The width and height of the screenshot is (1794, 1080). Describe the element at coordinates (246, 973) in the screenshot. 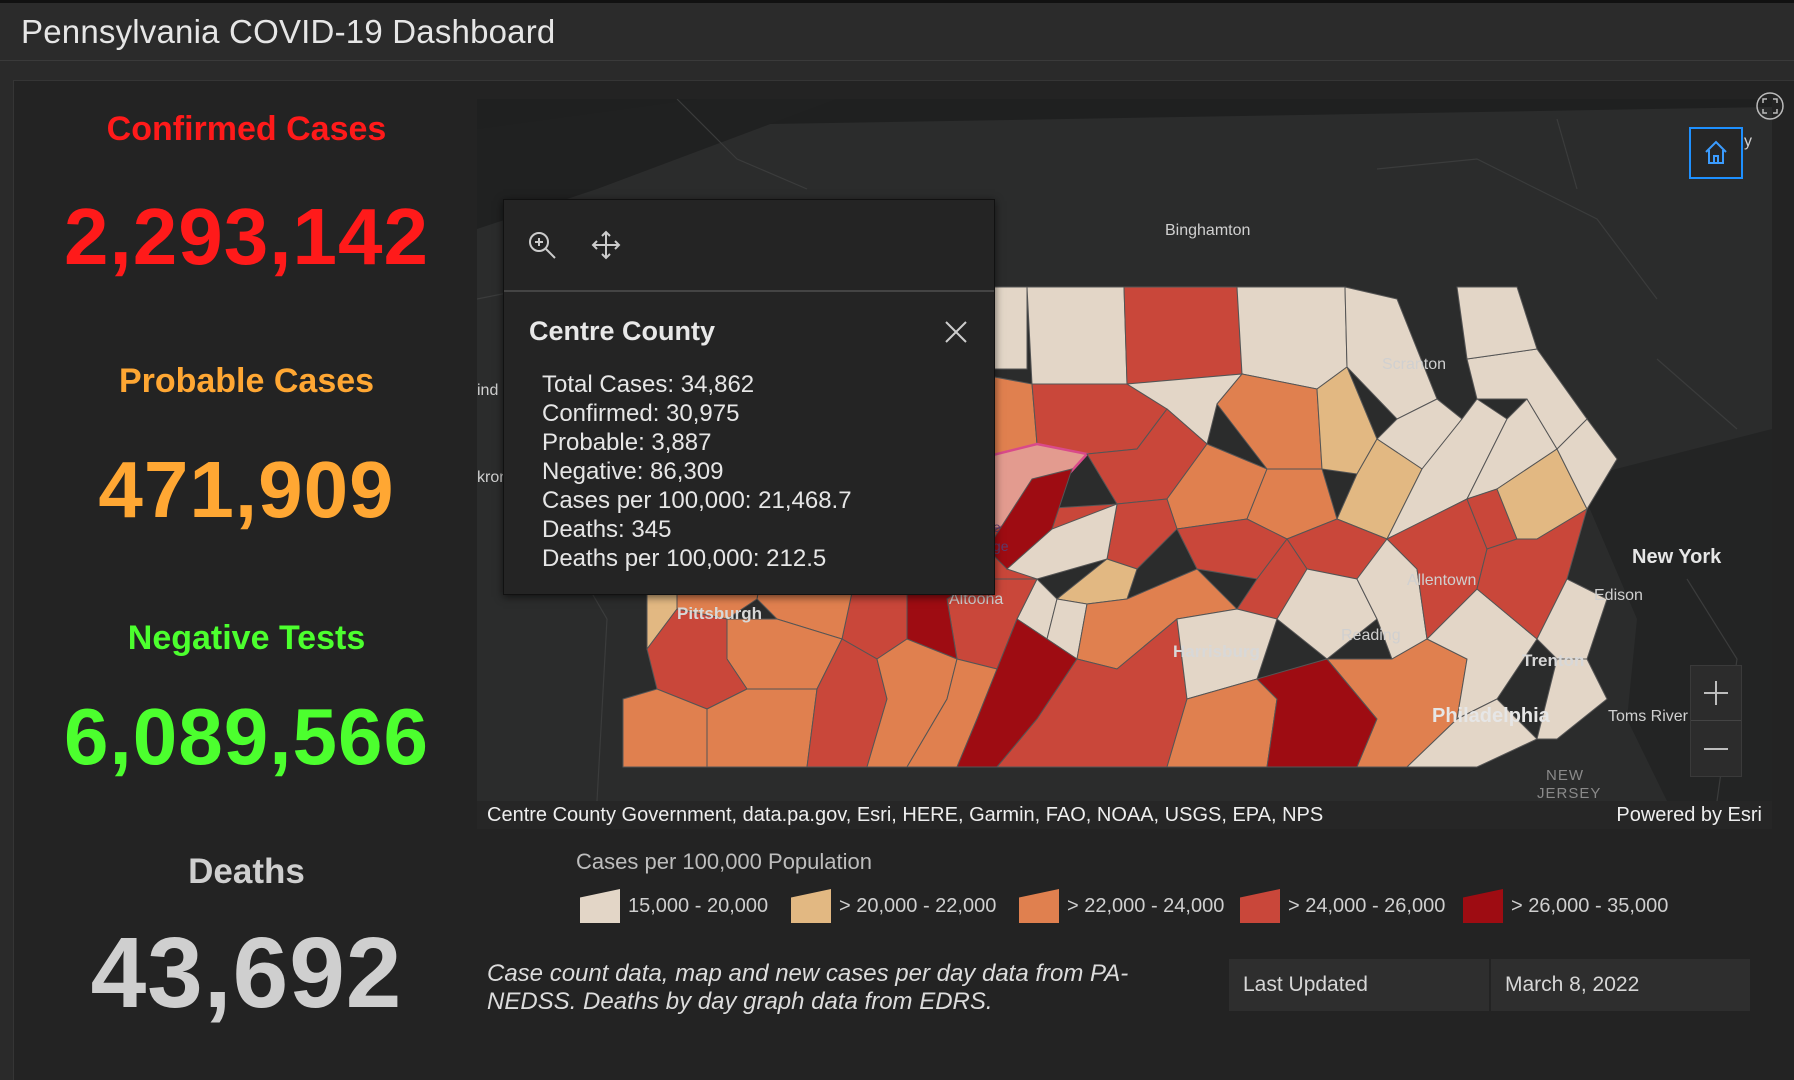

I see `deaths-value: 43,692` at that location.